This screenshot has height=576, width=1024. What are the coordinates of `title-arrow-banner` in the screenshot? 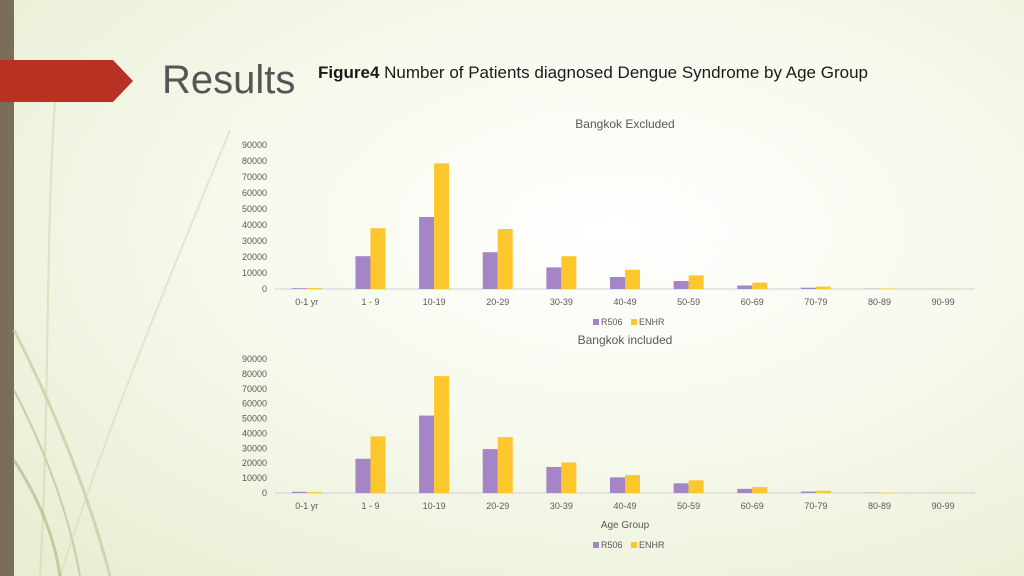 It's located at (66, 81).